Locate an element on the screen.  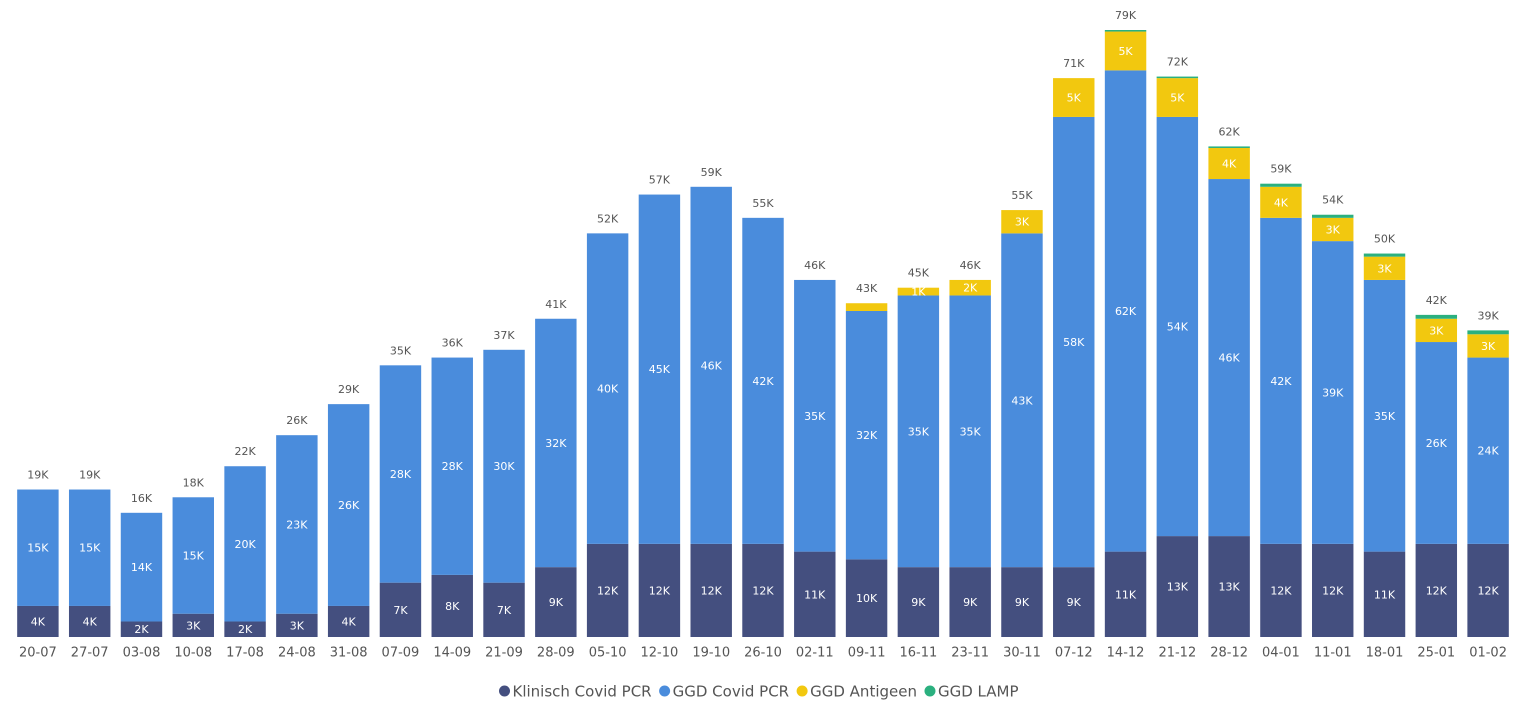
x-tick-label: 31-08 is located at coordinates (349, 653).